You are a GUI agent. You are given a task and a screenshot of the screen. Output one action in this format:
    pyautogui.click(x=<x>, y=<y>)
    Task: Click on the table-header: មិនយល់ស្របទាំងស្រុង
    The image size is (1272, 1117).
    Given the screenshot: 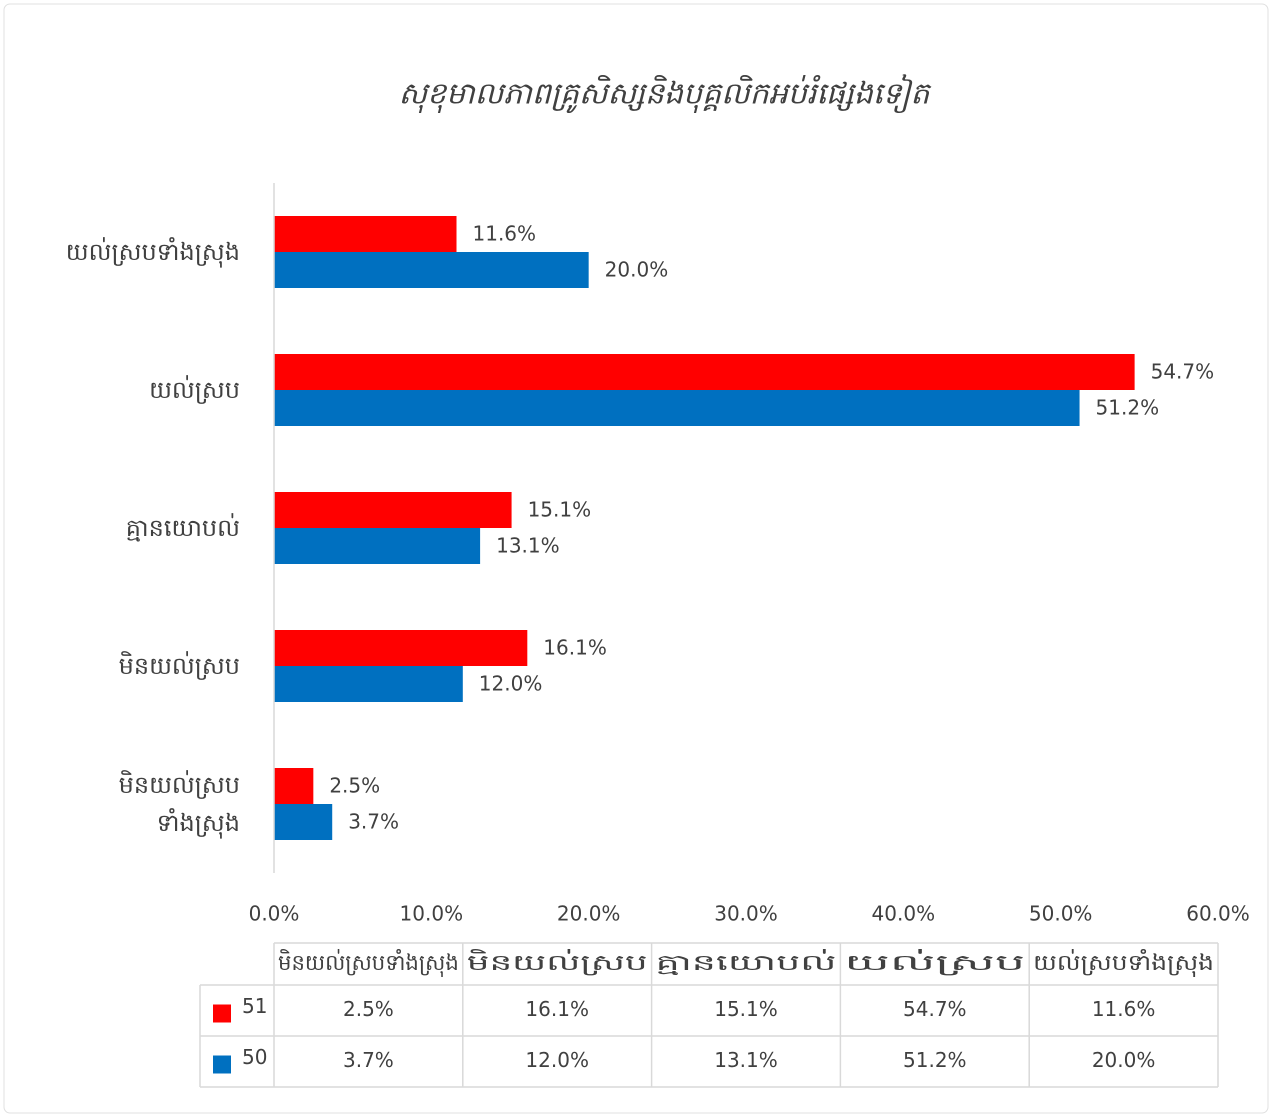 What is the action you would take?
    pyautogui.click(x=368, y=963)
    